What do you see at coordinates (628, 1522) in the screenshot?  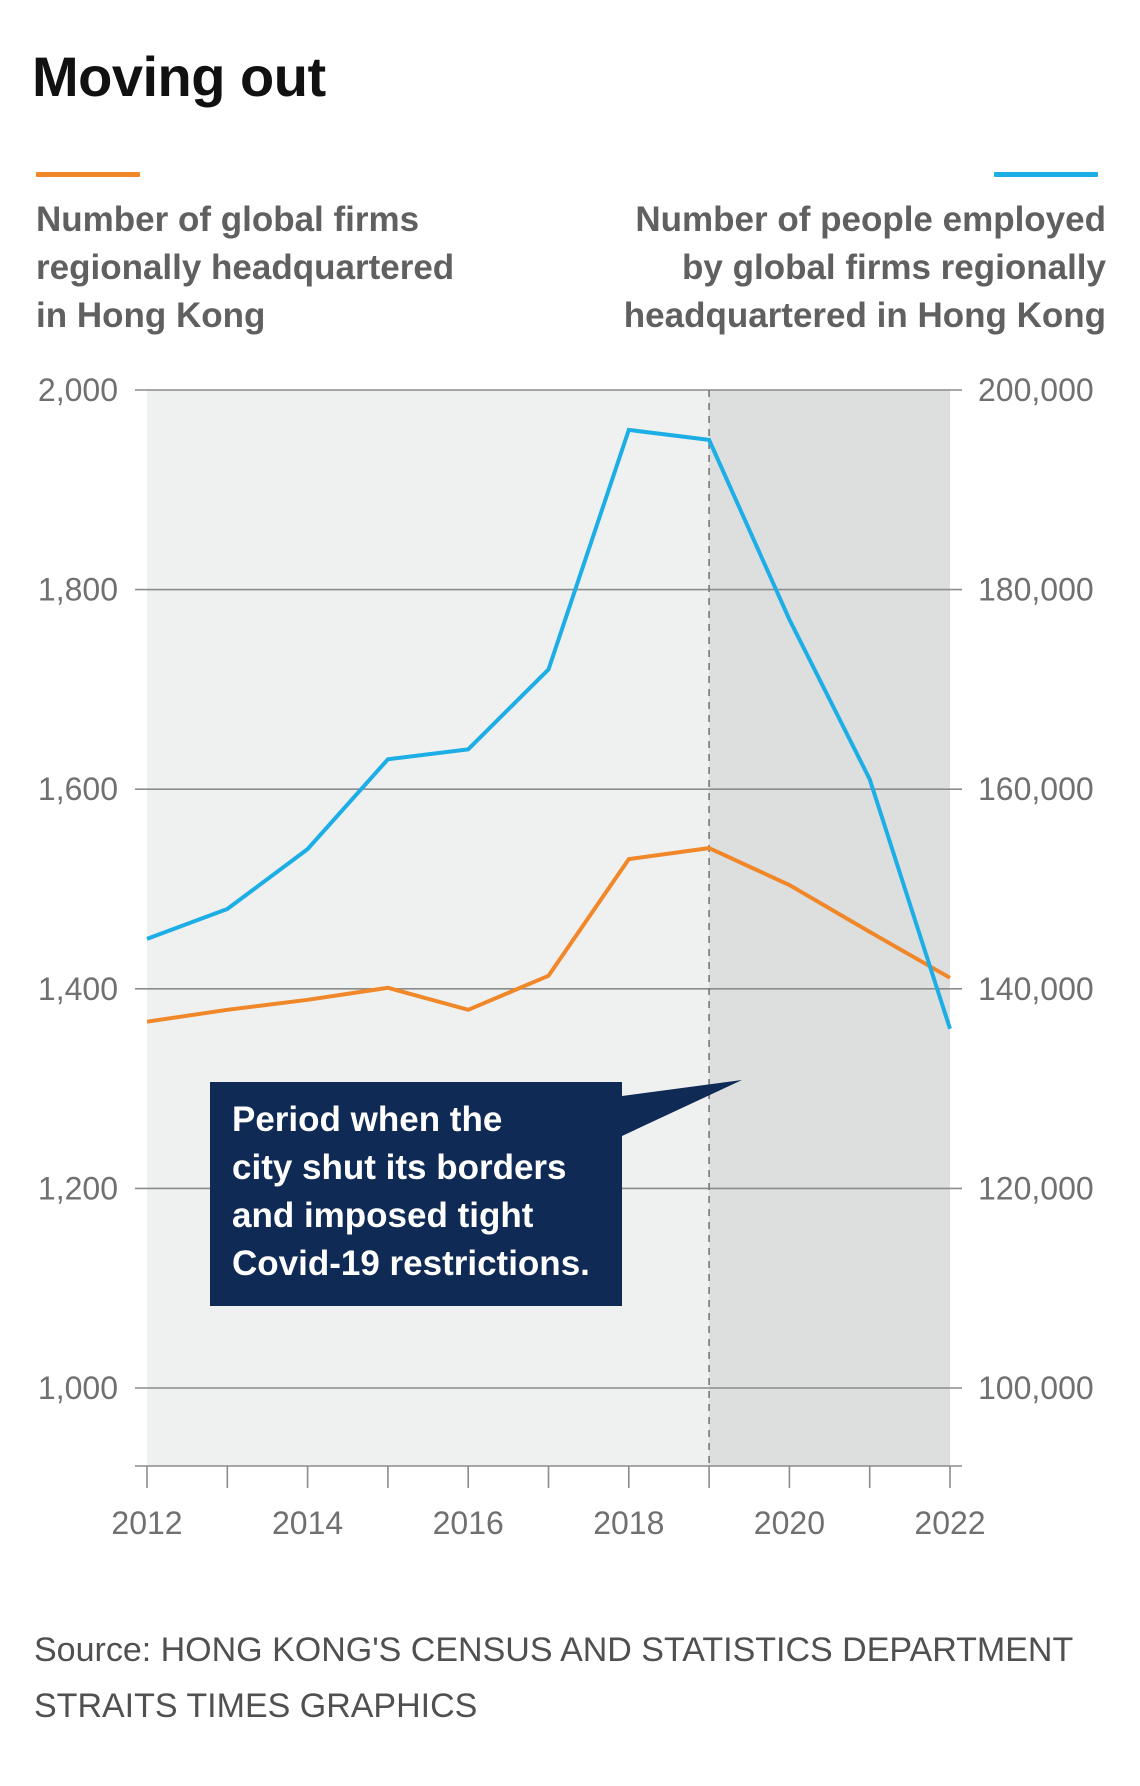 I see `x-axis-tick-label: 2018` at bounding box center [628, 1522].